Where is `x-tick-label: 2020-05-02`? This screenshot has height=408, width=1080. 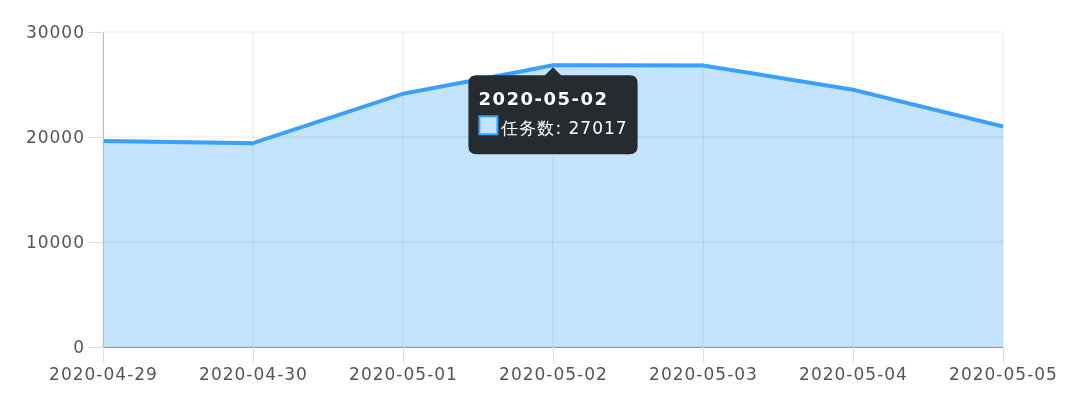 x-tick-label: 2020-05-02 is located at coordinates (553, 374).